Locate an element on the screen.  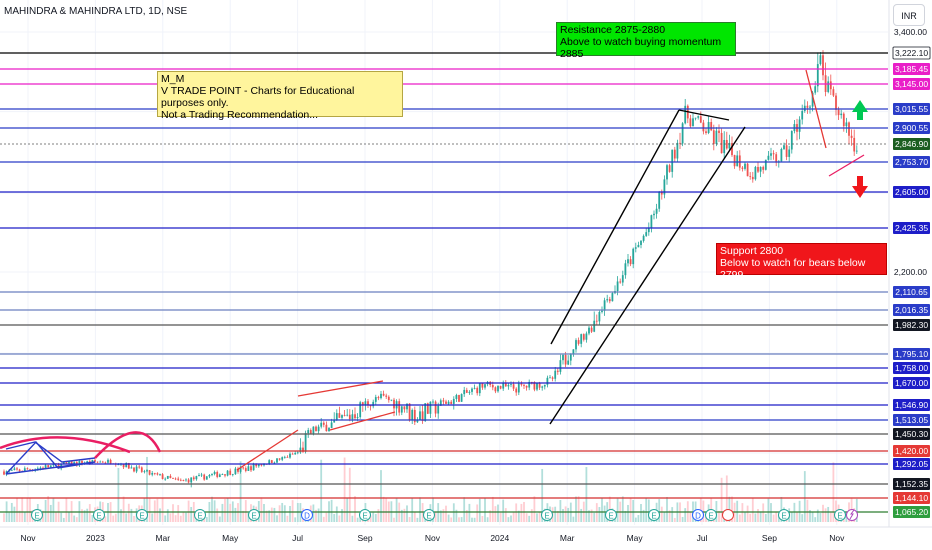
up-arrow-icon is located at coordinates (860, 110).